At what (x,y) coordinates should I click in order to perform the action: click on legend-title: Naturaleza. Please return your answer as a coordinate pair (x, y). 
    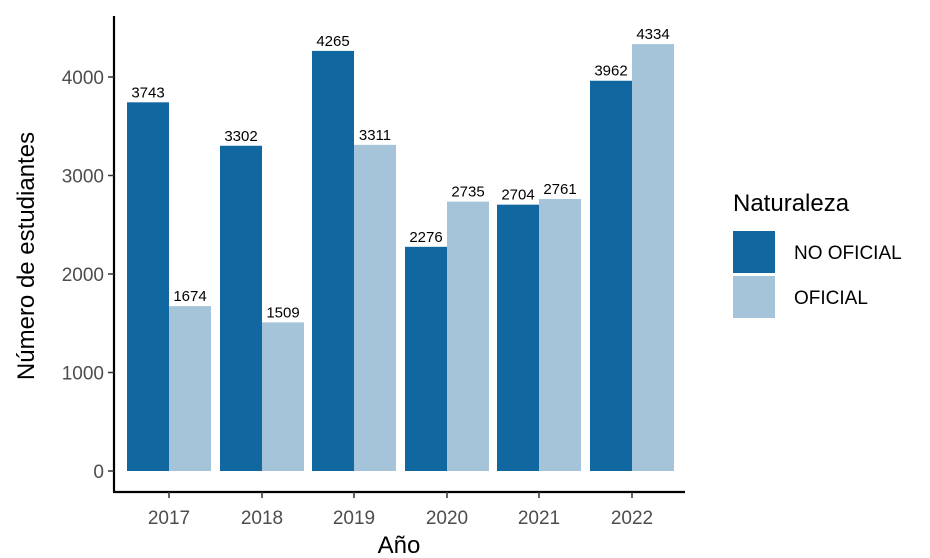
    Looking at the image, I should click on (791, 203).